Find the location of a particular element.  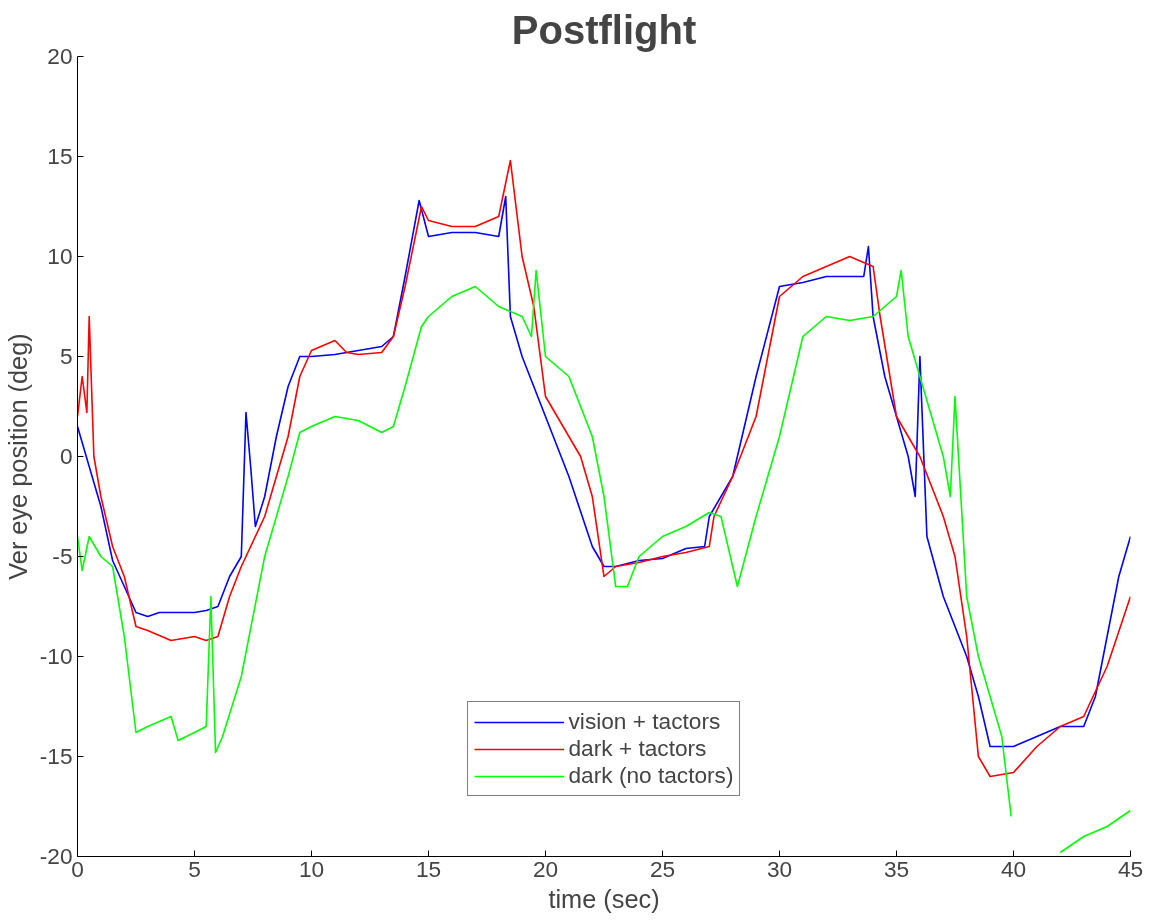

y-tick-label: 10 is located at coordinates (60, 256).